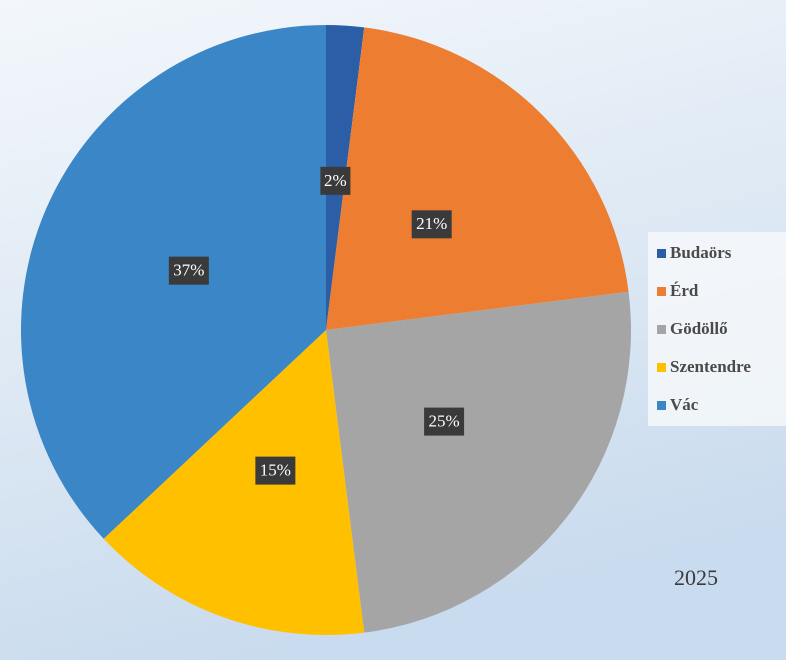 This screenshot has height=660, width=786. What do you see at coordinates (699, 328) in the screenshot?
I see `legend-label: Gödöllő` at bounding box center [699, 328].